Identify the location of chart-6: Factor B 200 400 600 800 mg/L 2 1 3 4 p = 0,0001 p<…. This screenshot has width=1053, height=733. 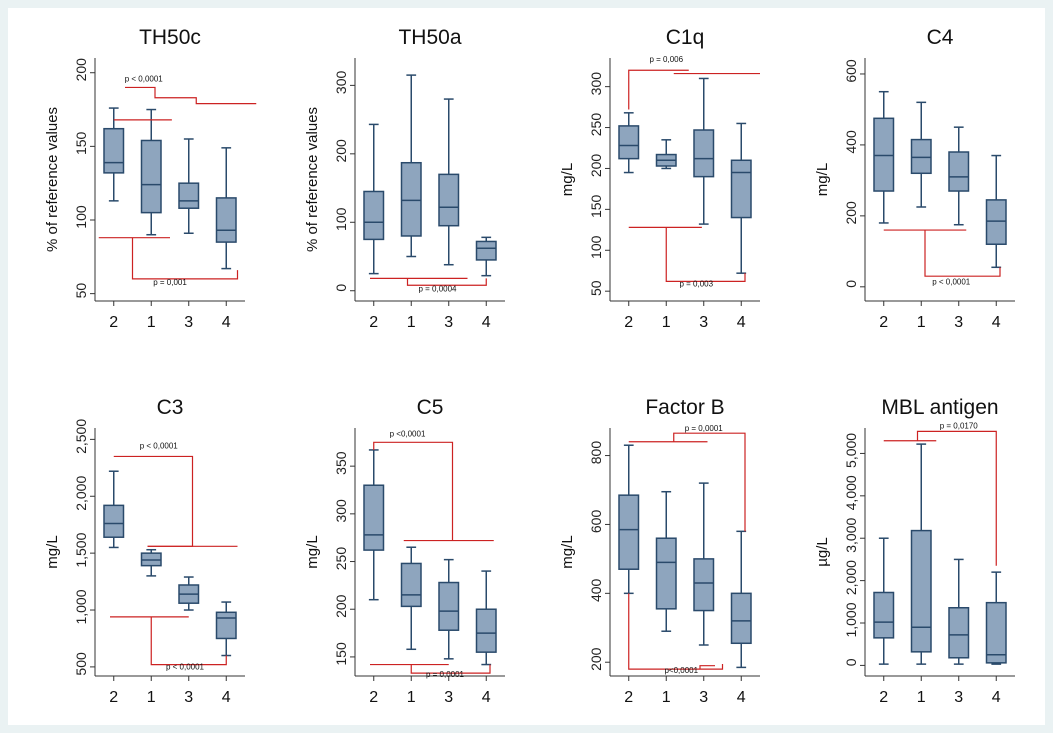
(659, 551).